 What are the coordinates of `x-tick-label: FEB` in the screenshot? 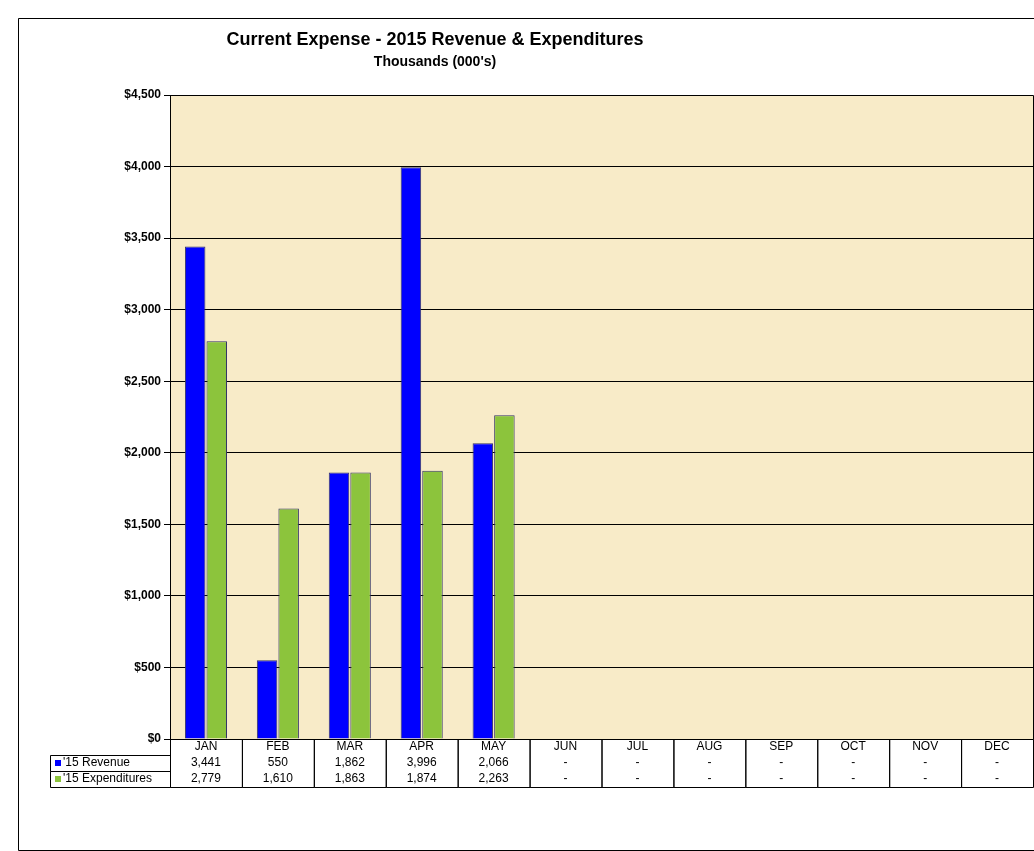 It's located at (278, 746).